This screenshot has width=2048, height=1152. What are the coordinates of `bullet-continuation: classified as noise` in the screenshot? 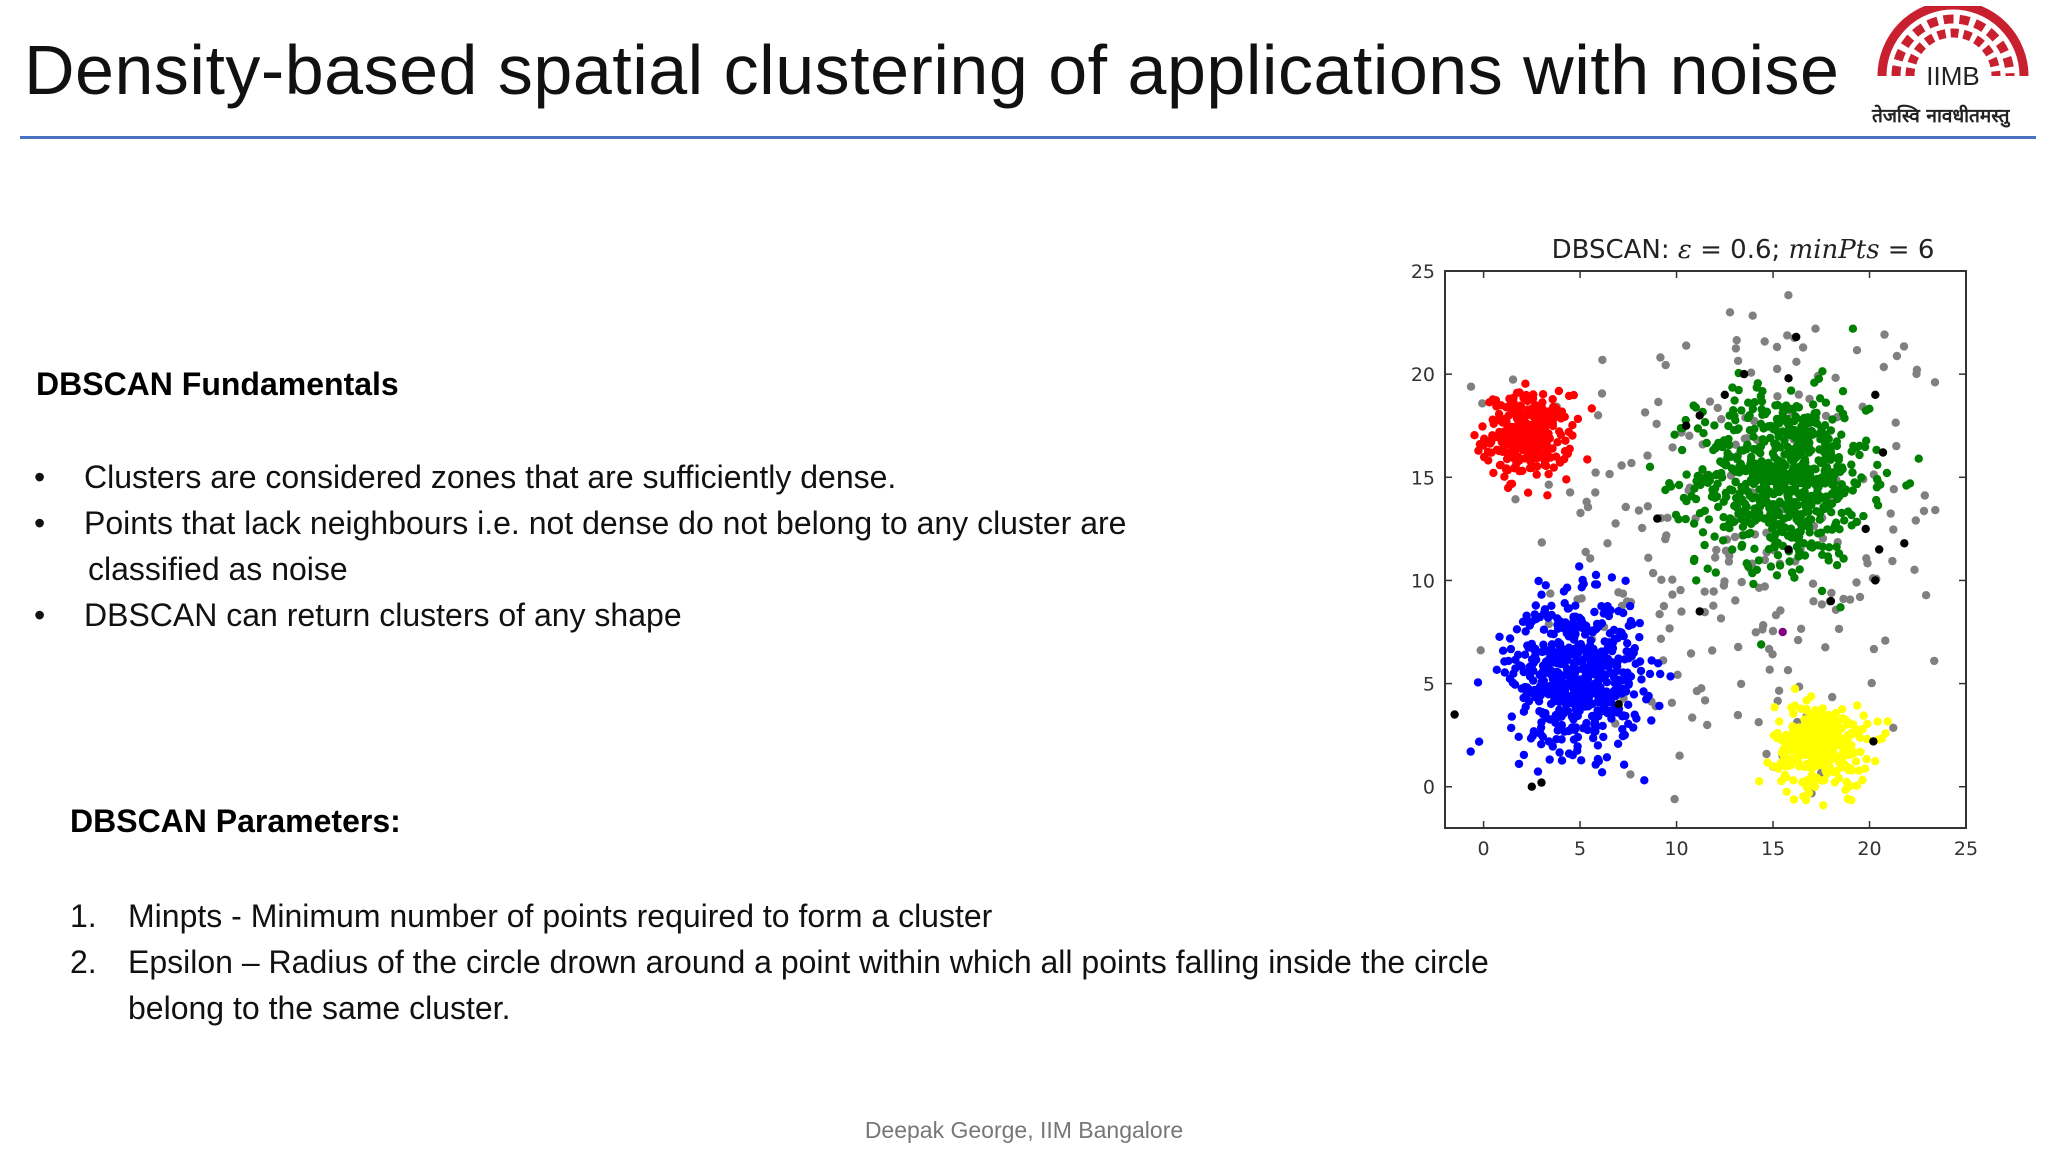 It's located at (218, 569).